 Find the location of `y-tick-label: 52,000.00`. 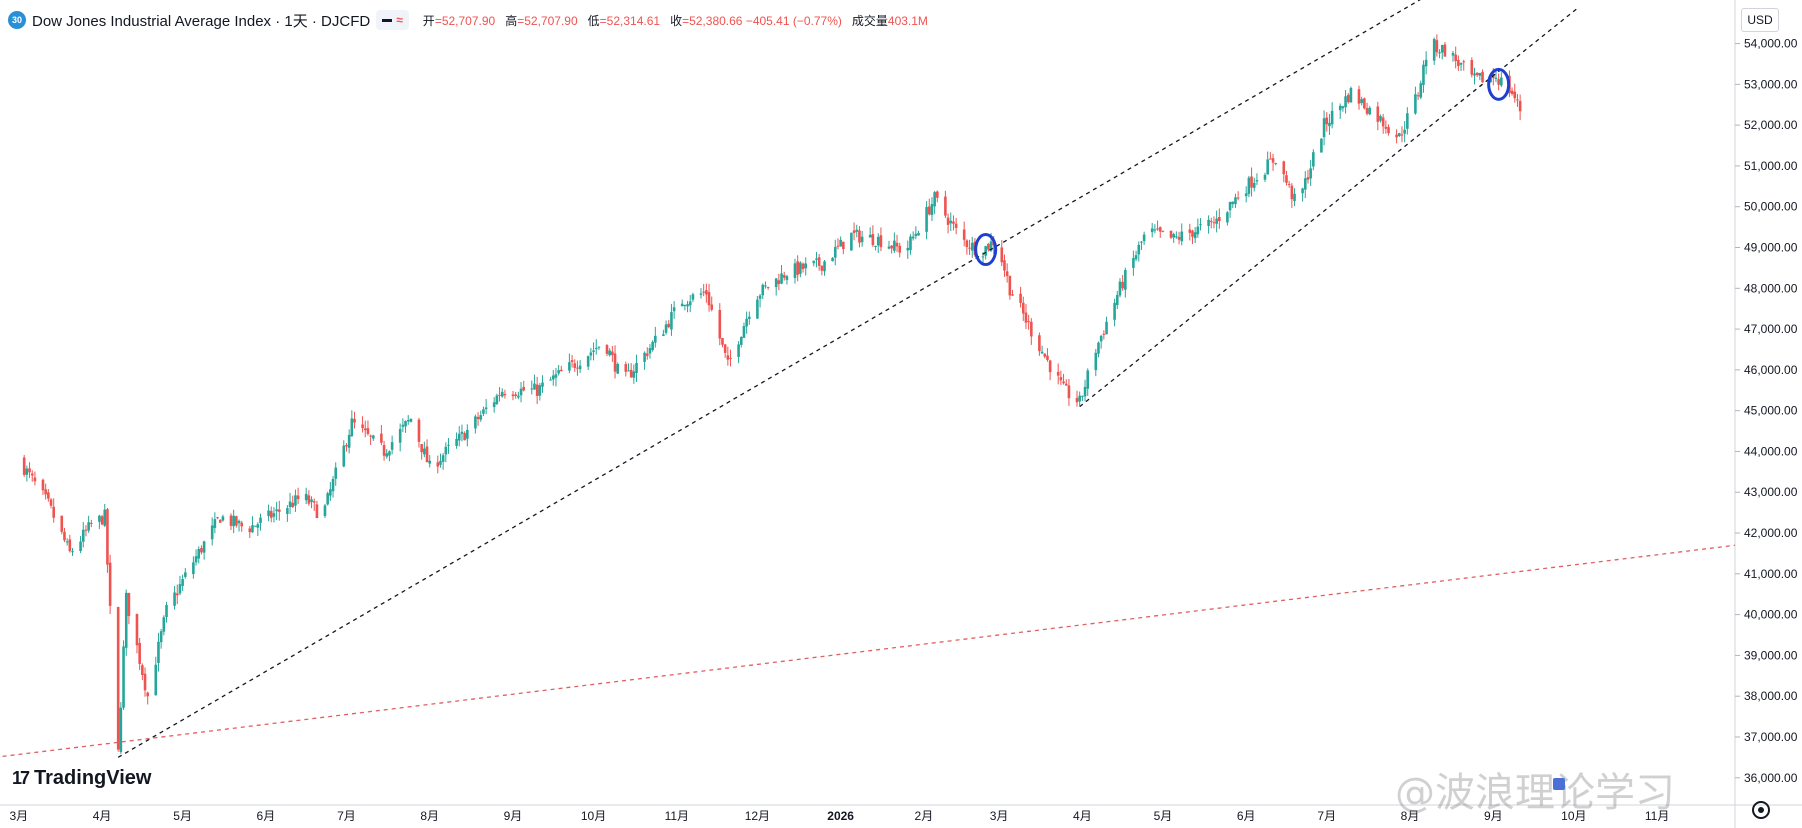

y-tick-label: 52,000.00 is located at coordinates (1771, 125).